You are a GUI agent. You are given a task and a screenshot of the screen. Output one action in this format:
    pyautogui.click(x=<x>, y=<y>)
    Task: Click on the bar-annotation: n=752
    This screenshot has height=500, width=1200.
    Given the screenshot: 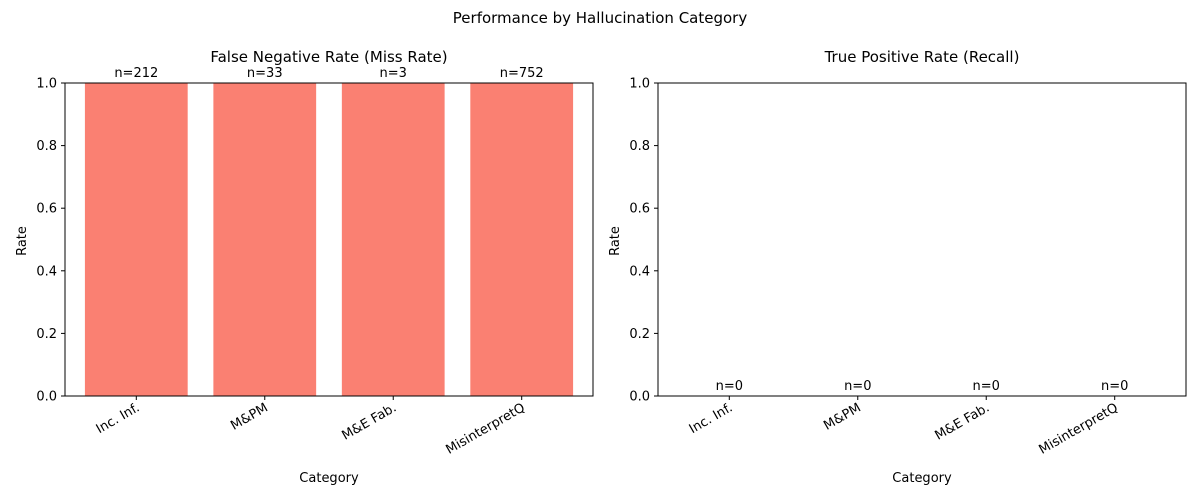 What is the action you would take?
    pyautogui.click(x=522, y=73)
    